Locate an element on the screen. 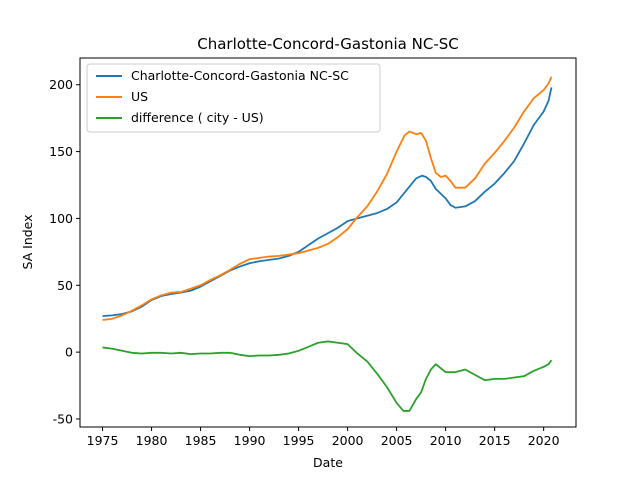 The width and height of the screenshot is (640, 480). x-tick-label: 1985 is located at coordinates (201, 440).